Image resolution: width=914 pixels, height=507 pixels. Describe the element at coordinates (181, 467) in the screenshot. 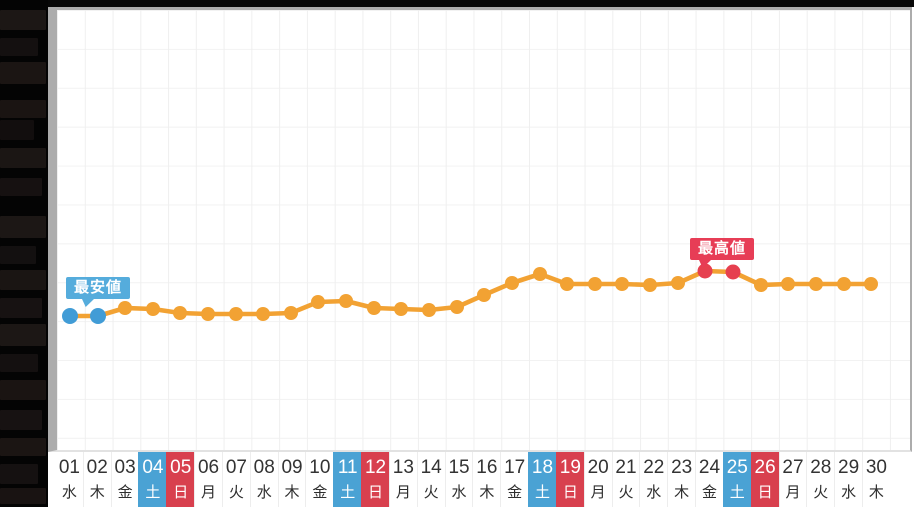

I see `day-number-label: 05` at that location.